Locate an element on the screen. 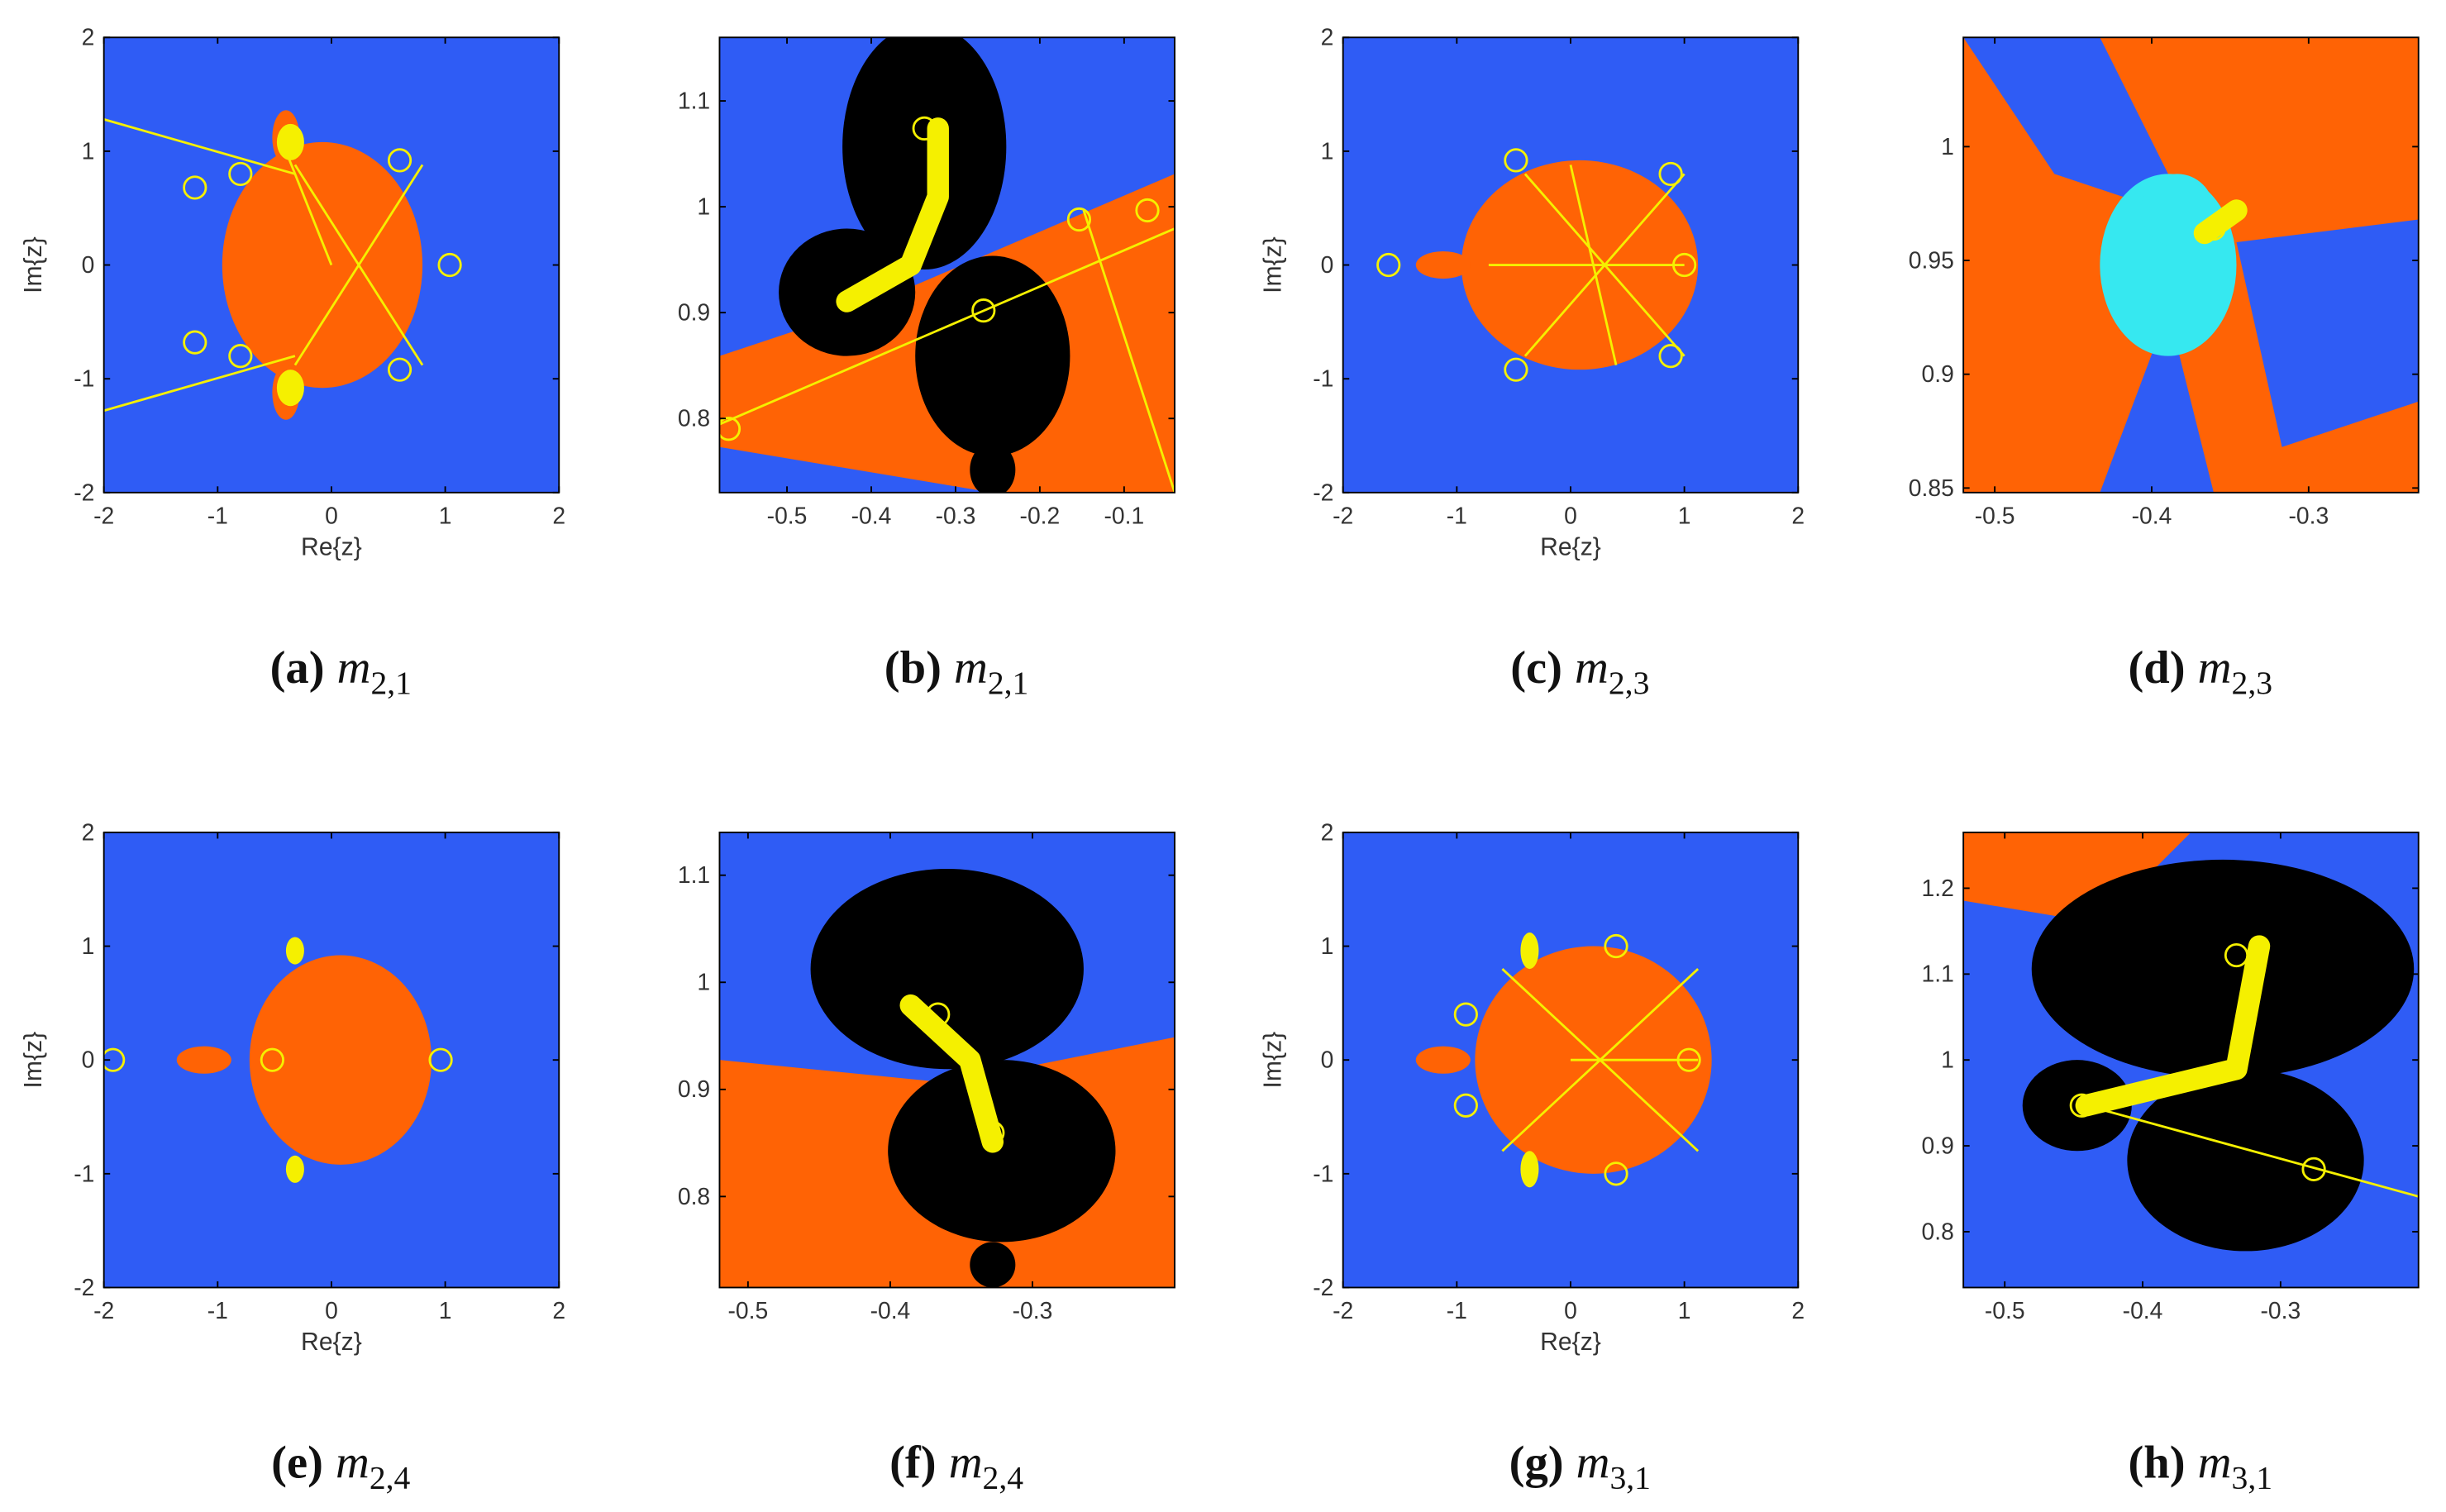 This screenshot has width=2446, height=1512. caption-label: (h) is located at coordinates (2156, 1463).